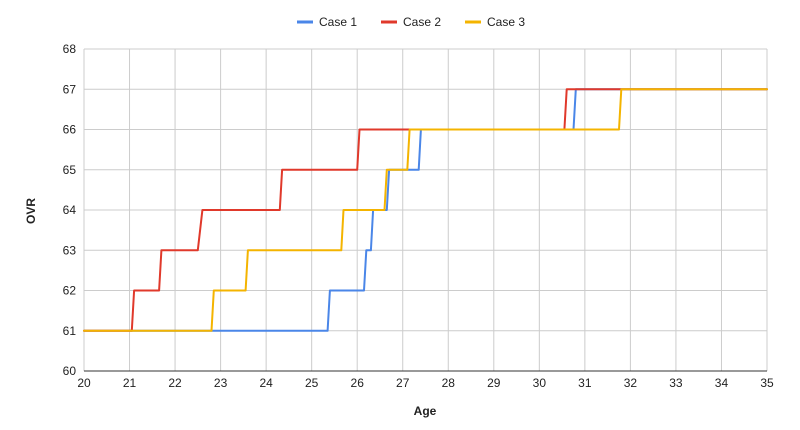 Image resolution: width=800 pixels, height=430 pixels. Describe the element at coordinates (338, 22) in the screenshot. I see `legend-label: Case 1` at that location.